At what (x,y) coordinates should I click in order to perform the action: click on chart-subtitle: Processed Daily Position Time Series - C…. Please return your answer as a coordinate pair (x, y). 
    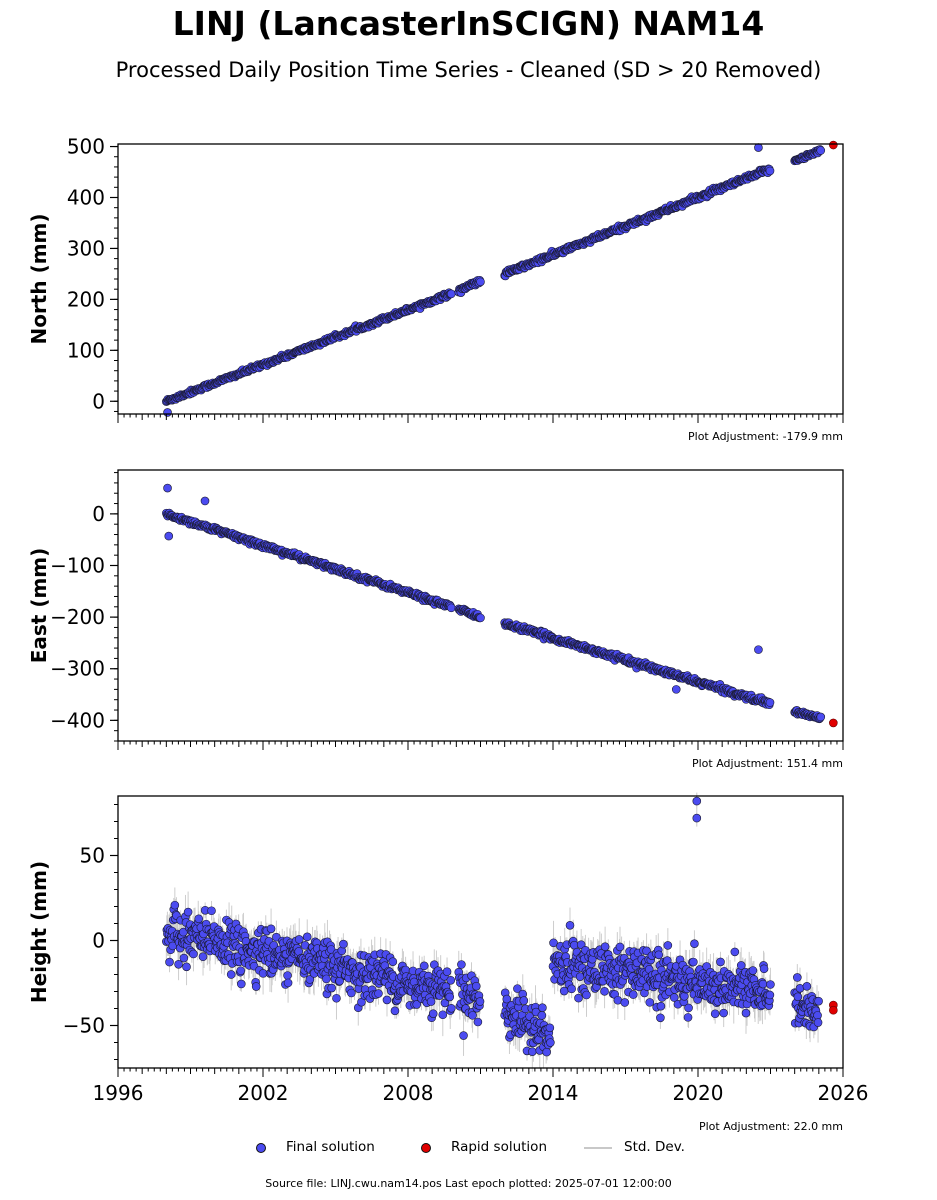
    Looking at the image, I should click on (468, 70).